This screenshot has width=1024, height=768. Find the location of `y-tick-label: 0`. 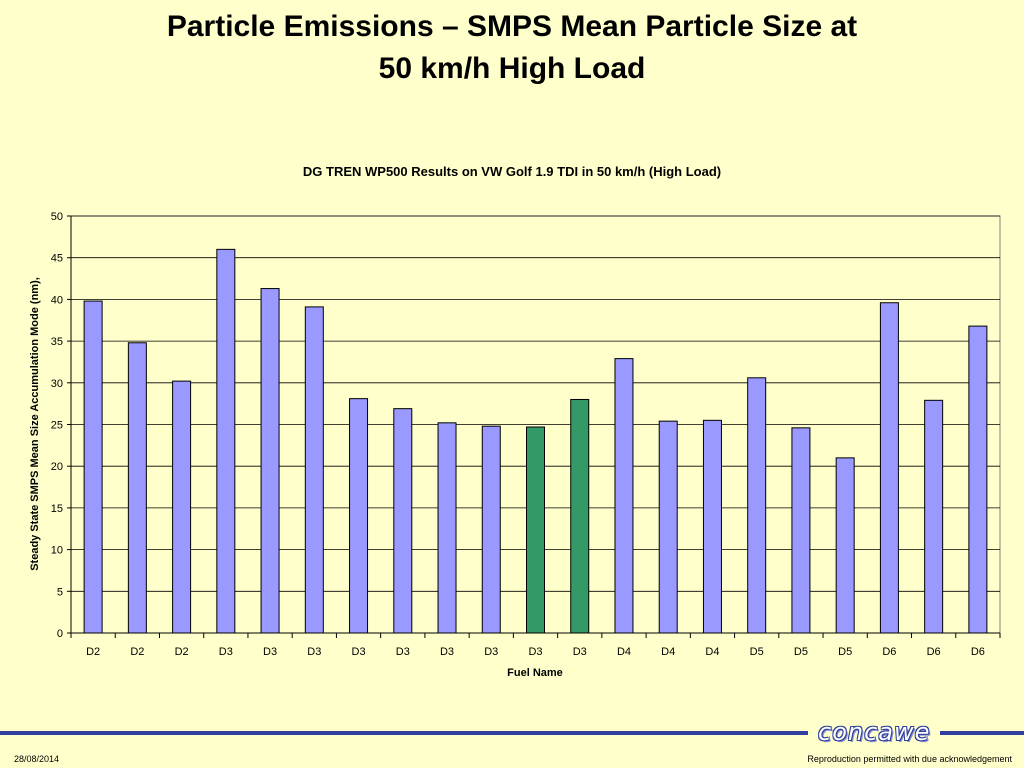

y-tick-label: 0 is located at coordinates (60, 634).